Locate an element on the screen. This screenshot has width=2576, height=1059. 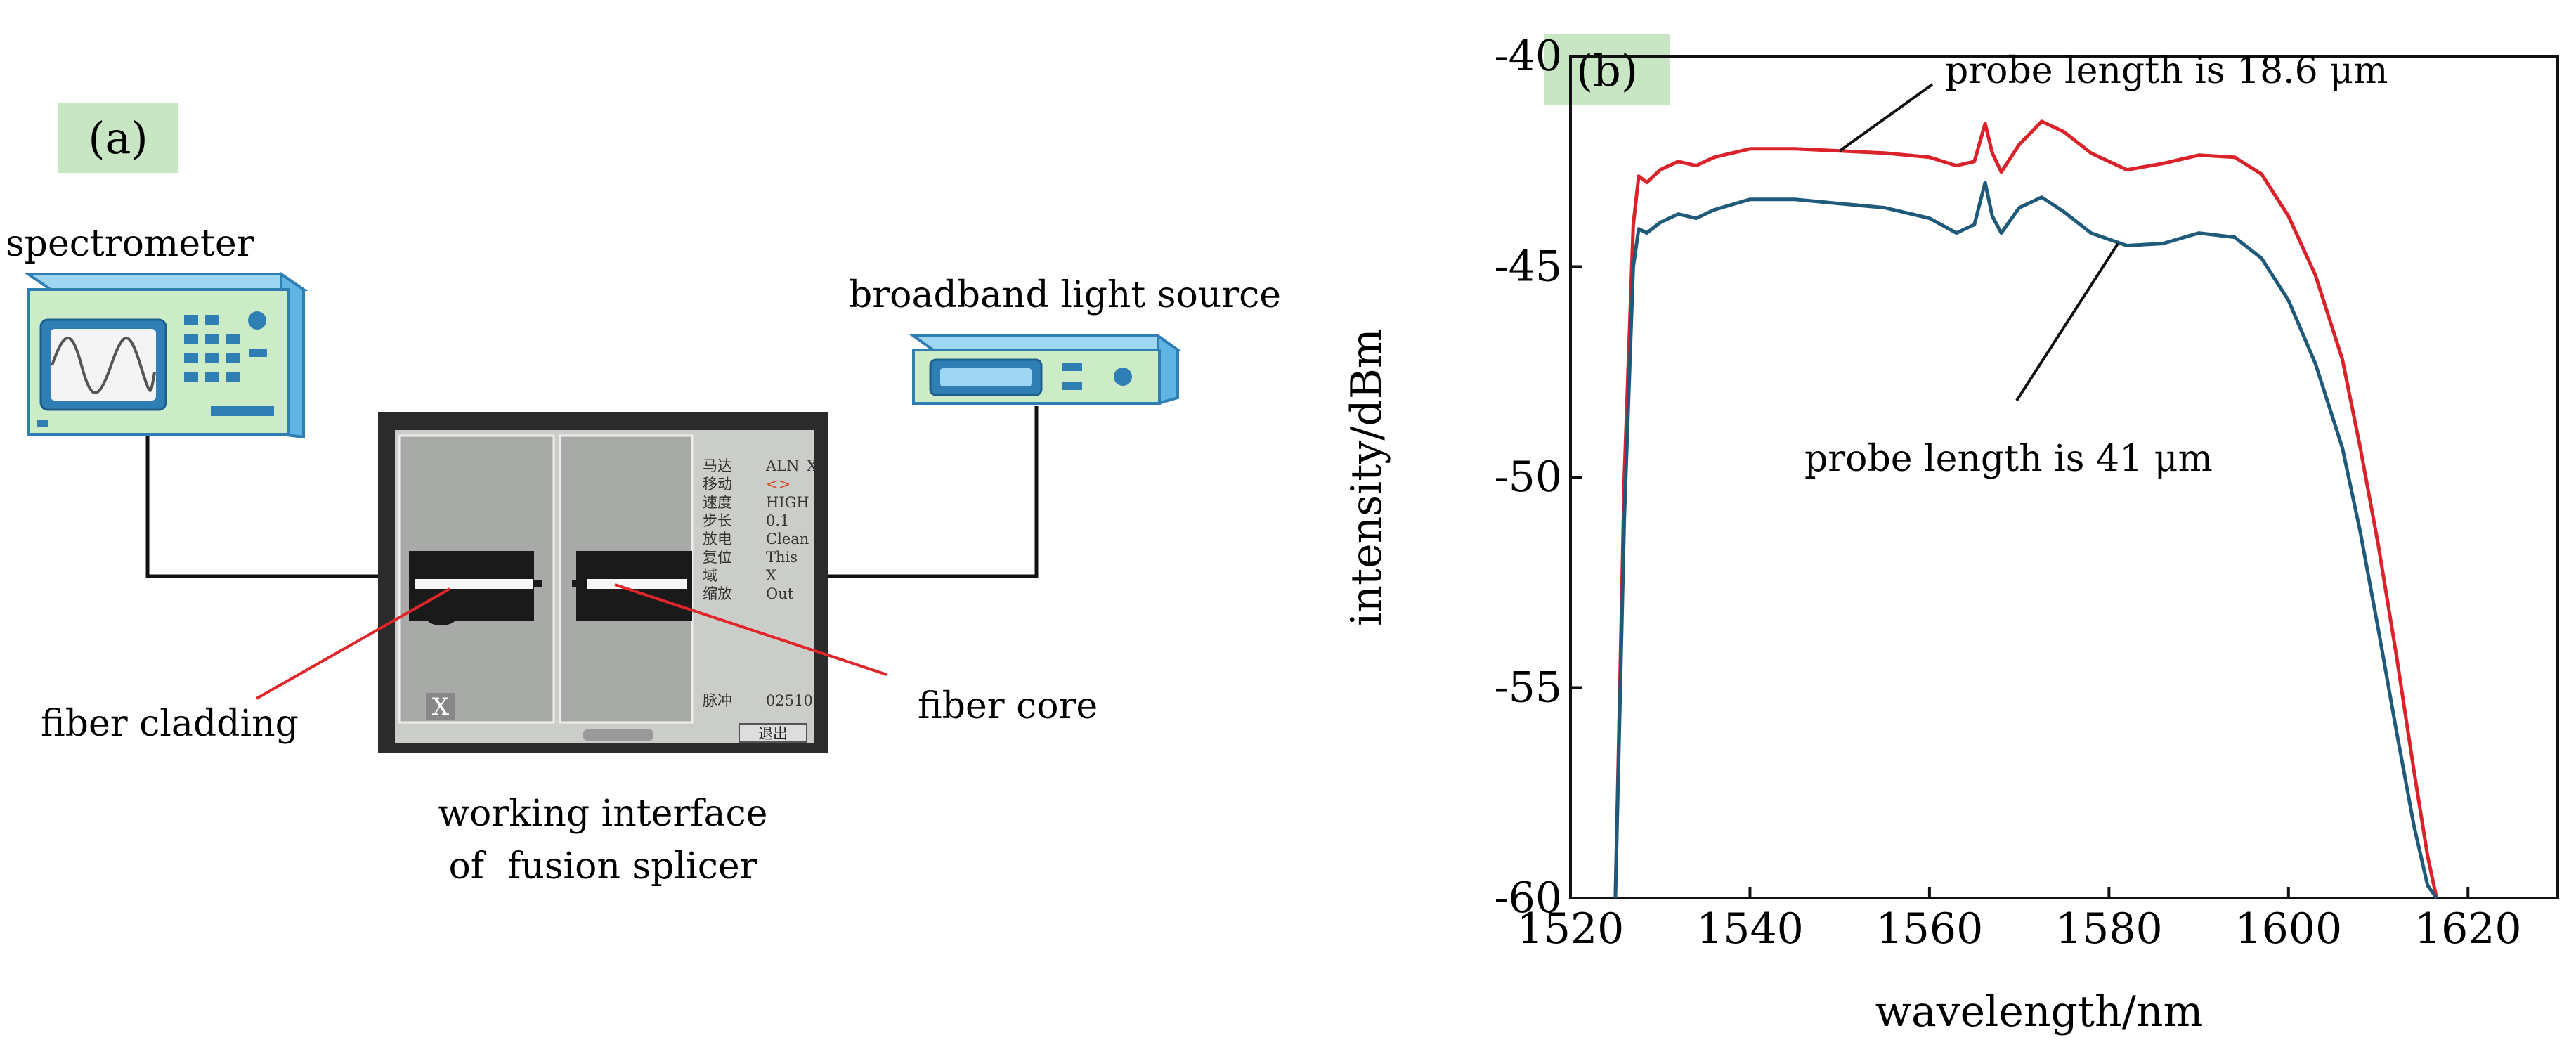
x-tick-label: 1560 is located at coordinates (1930, 929).